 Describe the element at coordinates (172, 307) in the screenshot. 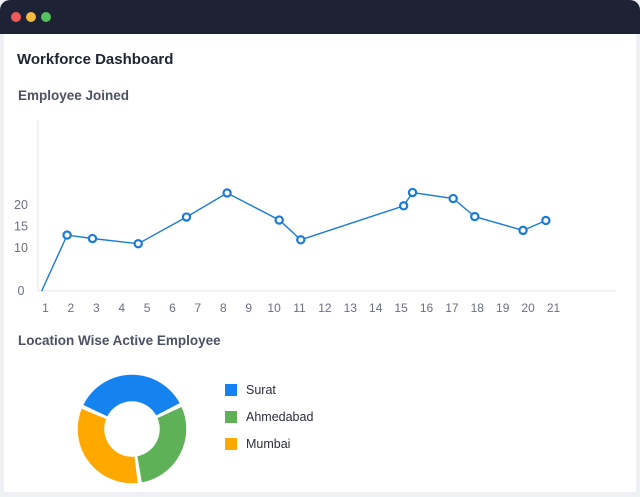

I see `x-tick-label: 6` at that location.